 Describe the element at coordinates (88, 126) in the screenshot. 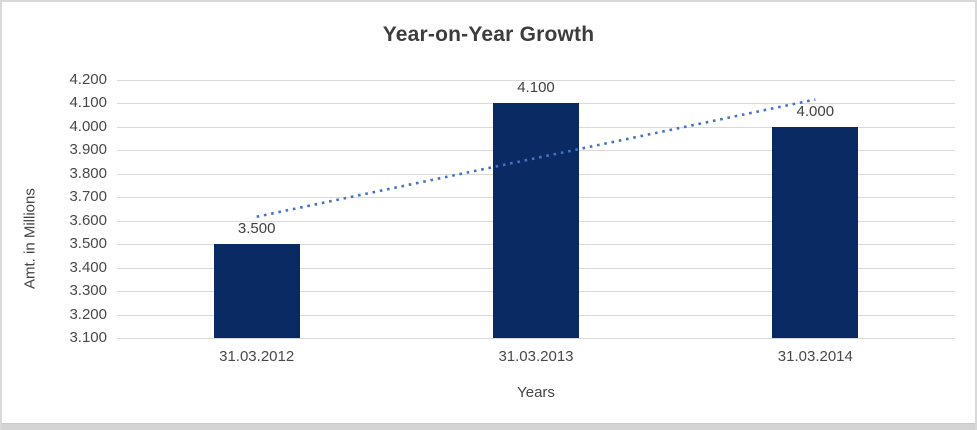

I see `y-tick-label: 4.000` at that location.